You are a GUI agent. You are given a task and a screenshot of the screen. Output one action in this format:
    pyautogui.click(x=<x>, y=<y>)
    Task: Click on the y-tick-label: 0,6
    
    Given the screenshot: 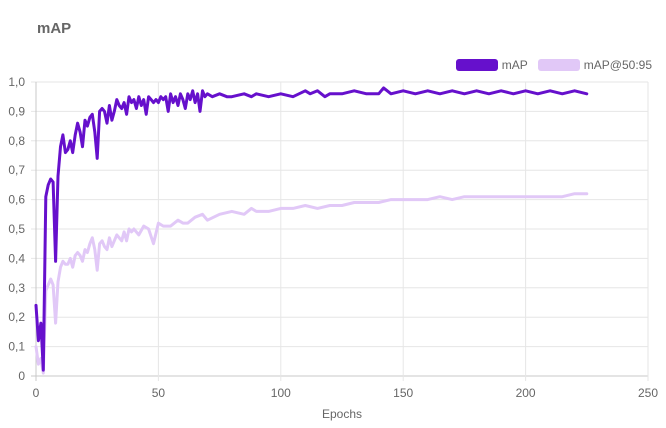 What is the action you would take?
    pyautogui.click(x=16, y=200)
    